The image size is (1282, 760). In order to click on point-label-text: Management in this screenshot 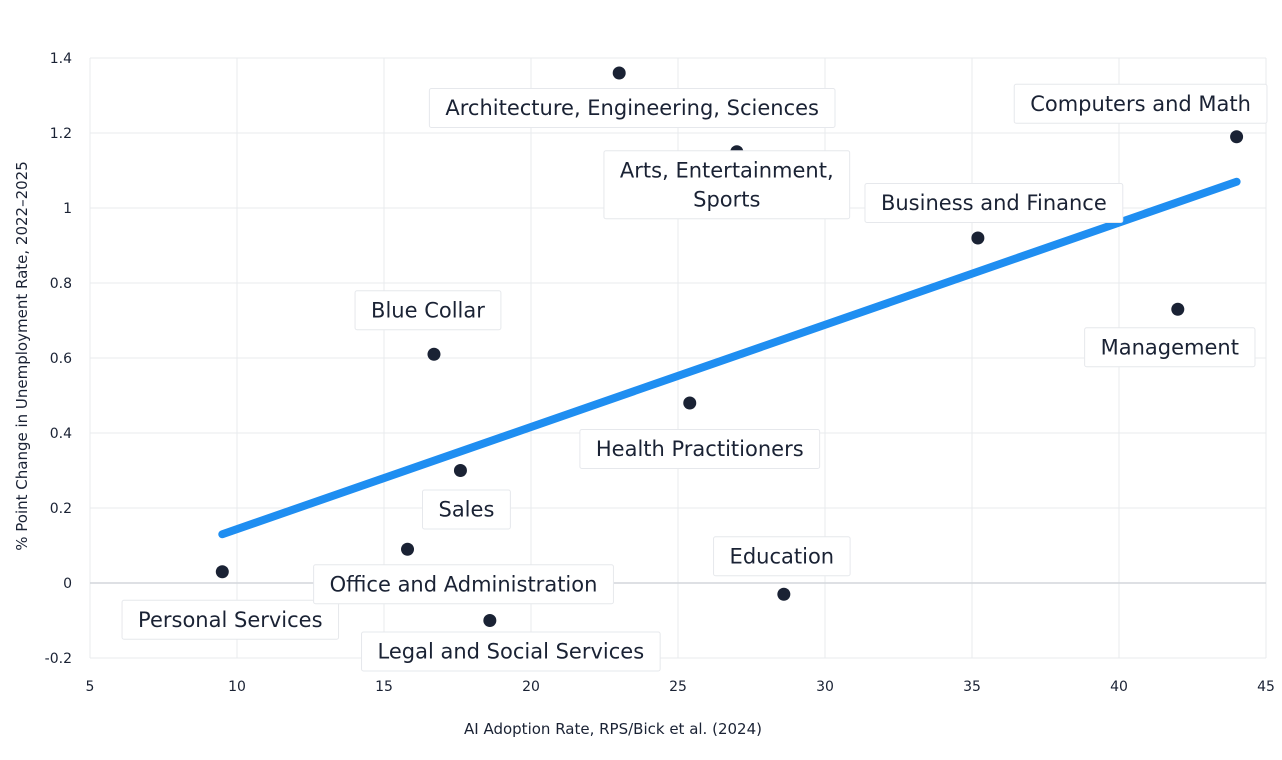, I will do `click(1170, 347)`.